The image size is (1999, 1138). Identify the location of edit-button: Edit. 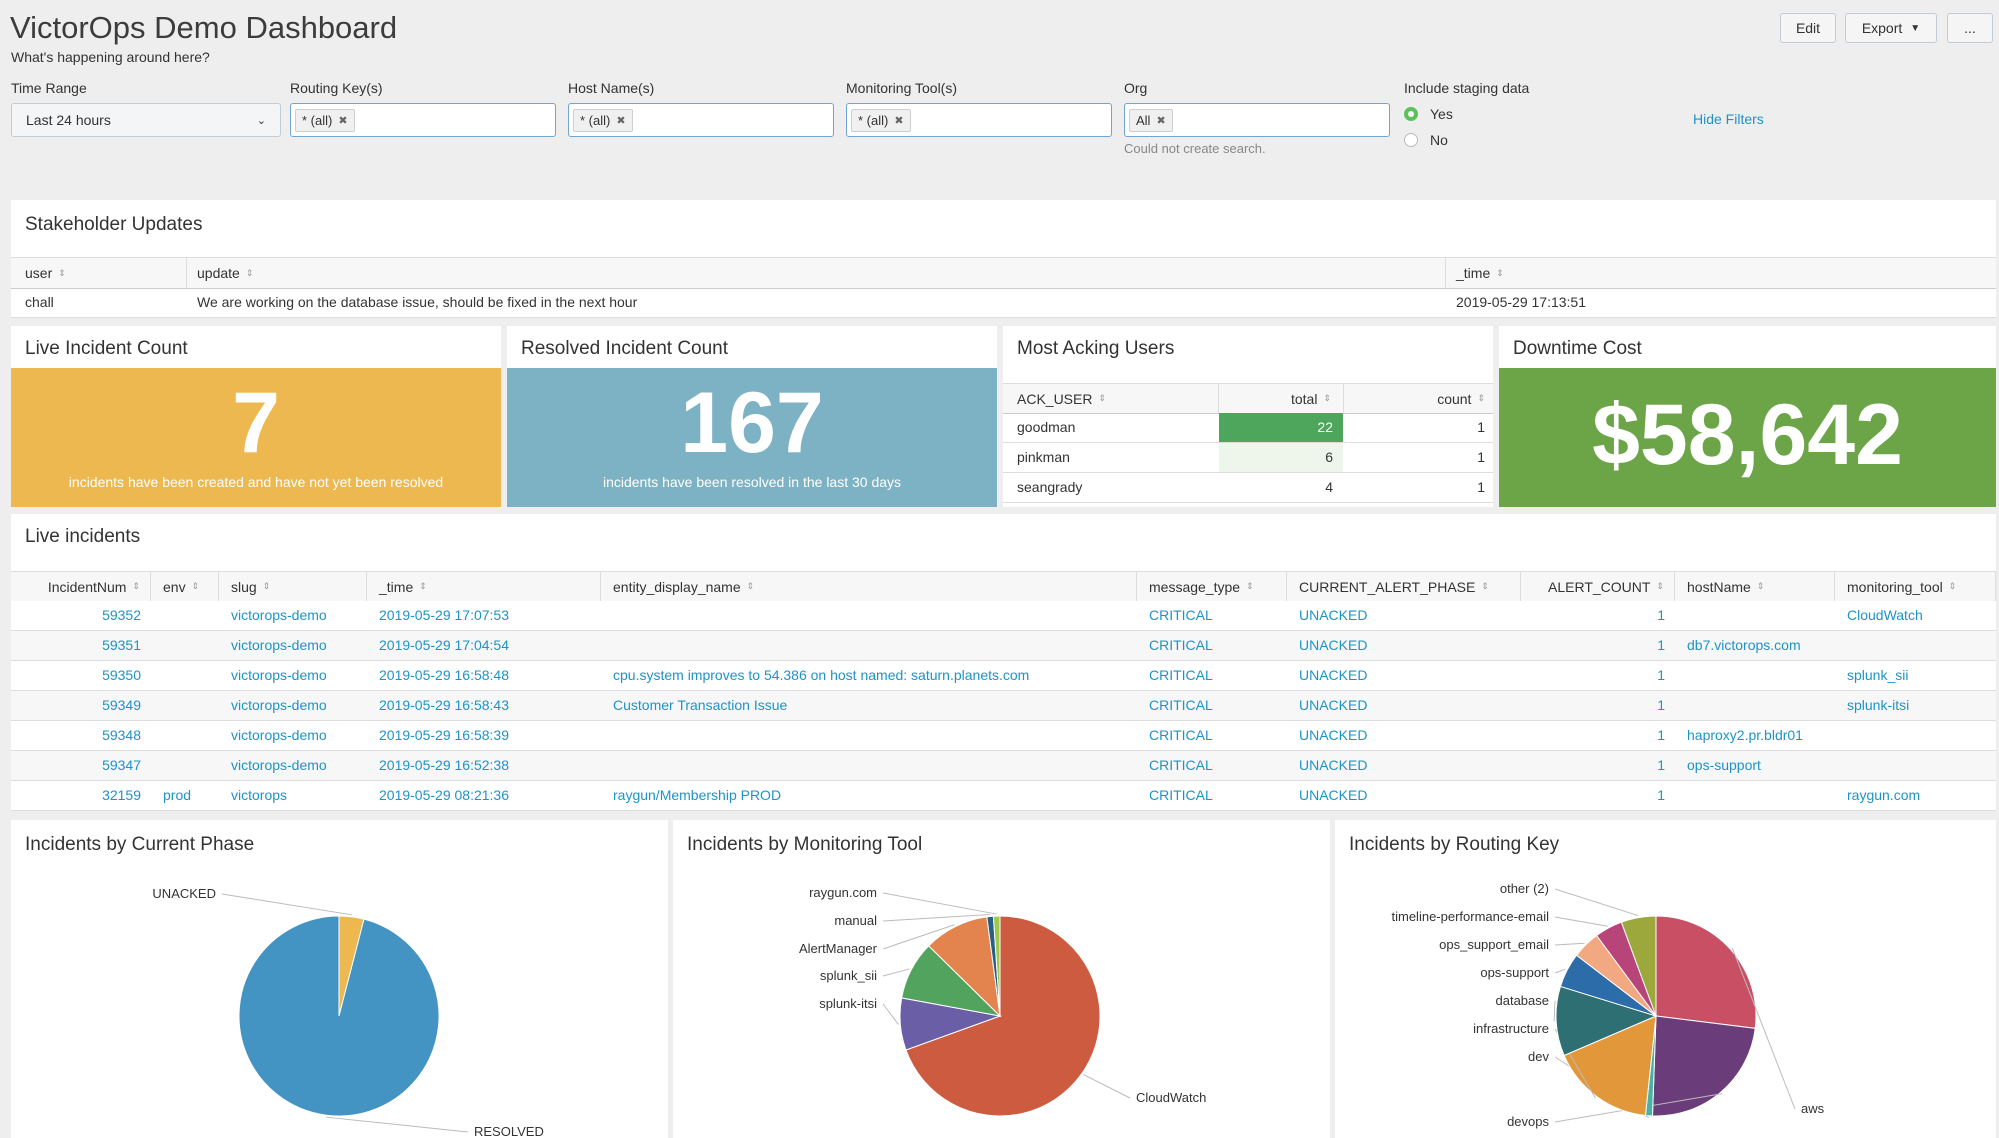
(1808, 28).